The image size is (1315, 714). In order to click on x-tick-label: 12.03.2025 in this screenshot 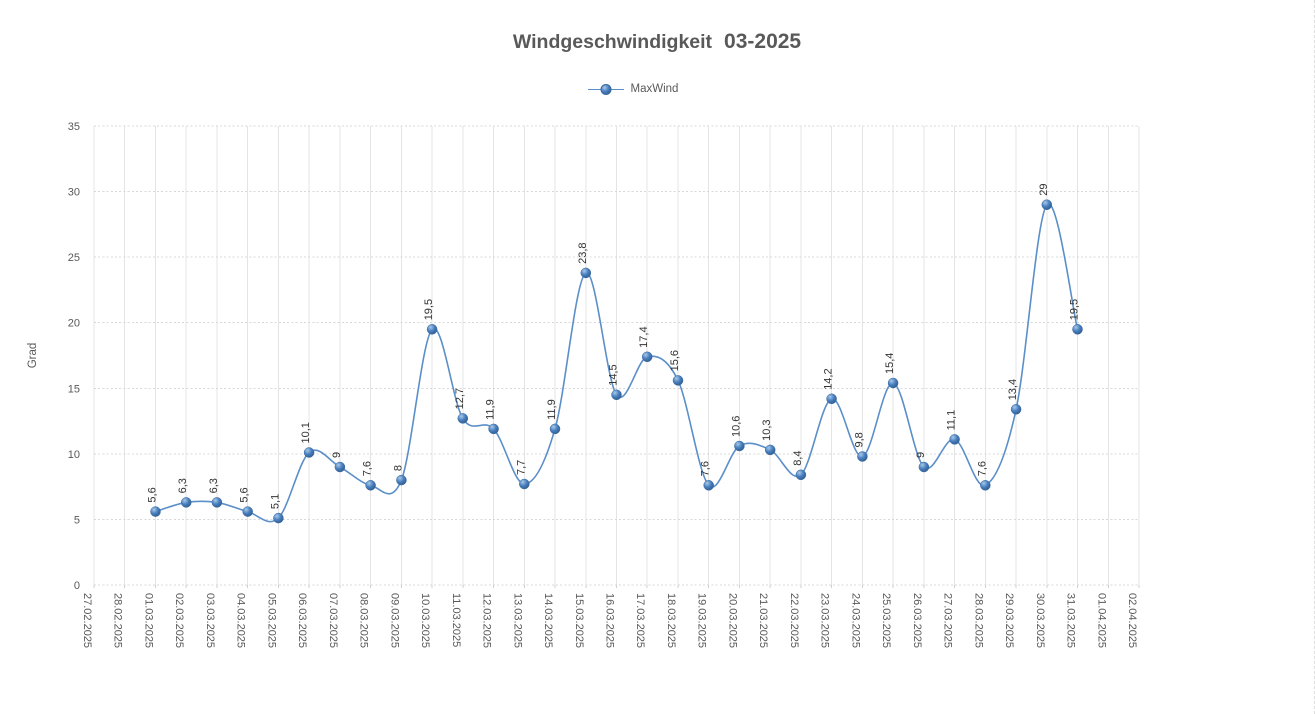, I will do `click(487, 620)`.